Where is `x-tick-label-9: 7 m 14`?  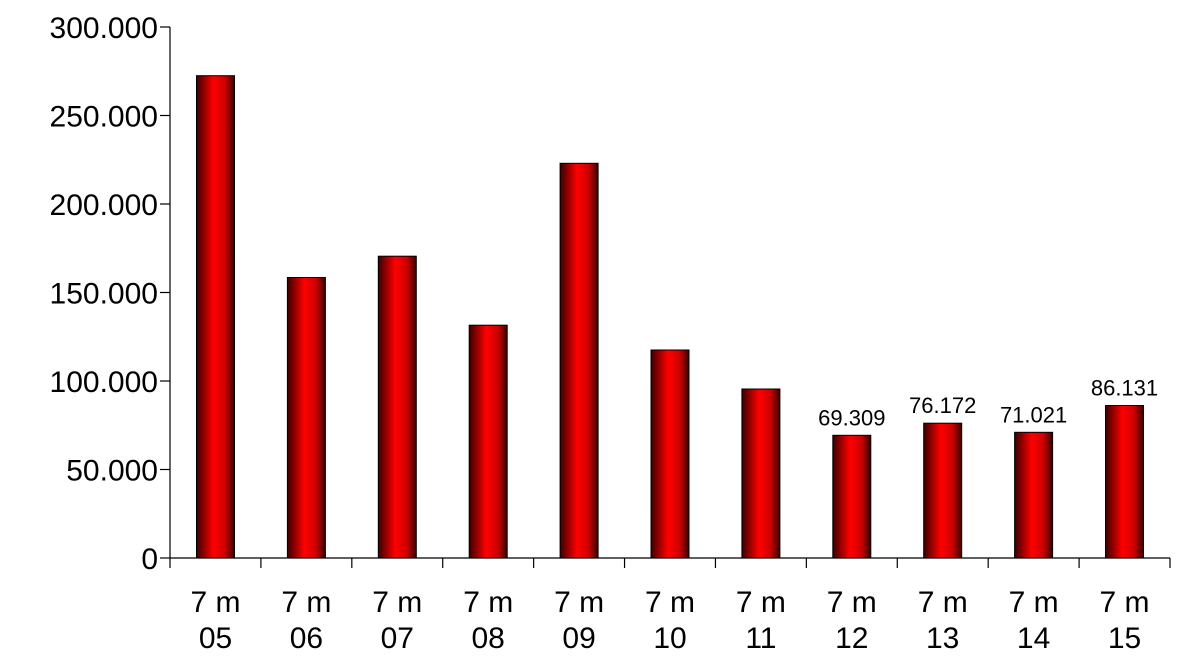 x-tick-label-9: 7 m 14 is located at coordinates (1034, 620).